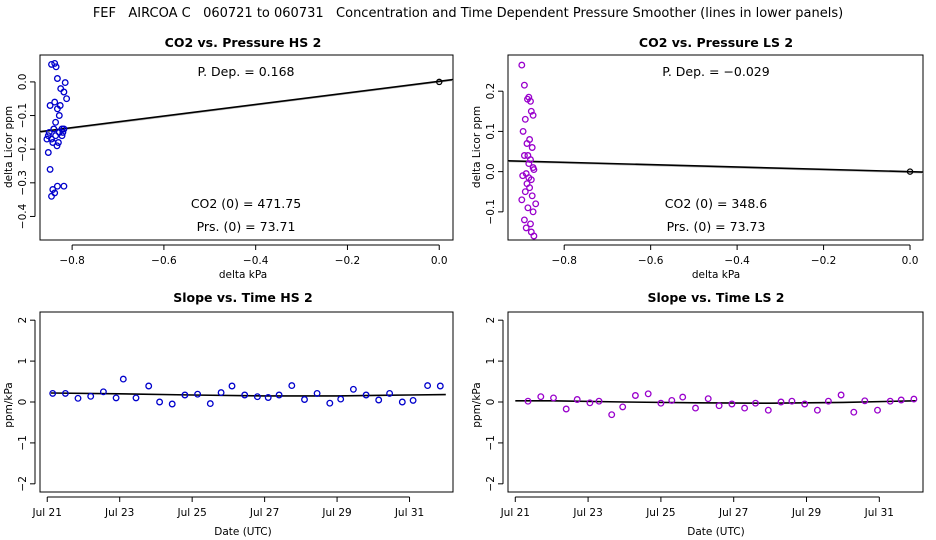 The image size is (936, 540). I want to click on y-tick-label: 2, so click(491, 320).